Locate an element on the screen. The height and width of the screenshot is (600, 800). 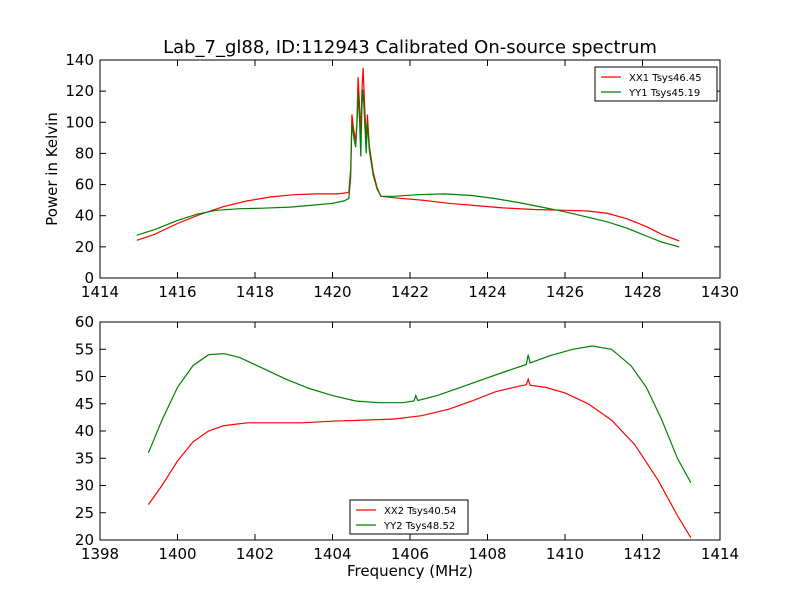
y-axis-title: Power in Kelvin is located at coordinates (52, 169).